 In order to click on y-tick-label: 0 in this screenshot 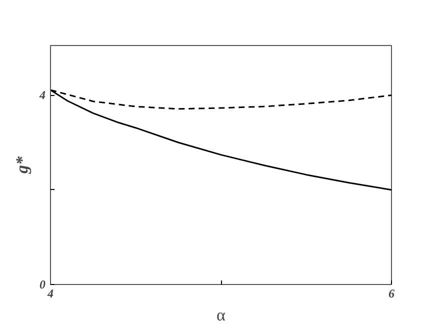, I will do `click(43, 285)`.